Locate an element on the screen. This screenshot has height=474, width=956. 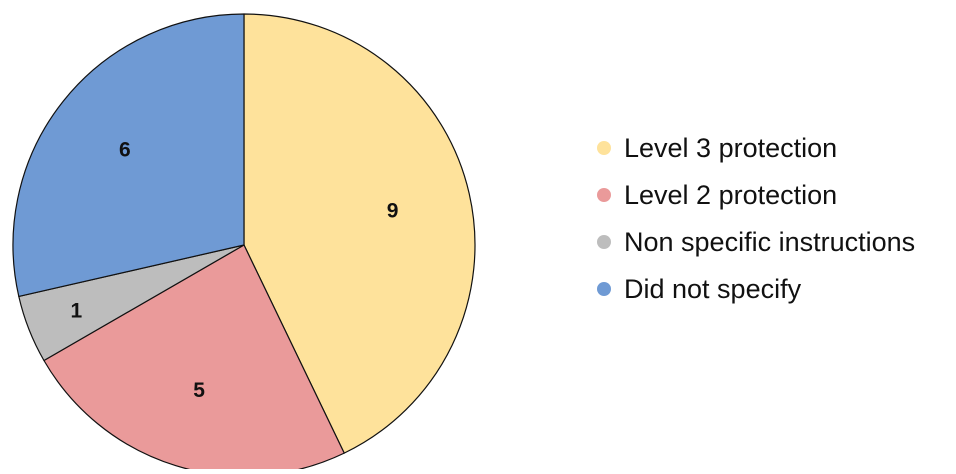
legend-label-1: Level 2 protection is located at coordinates (730, 195).